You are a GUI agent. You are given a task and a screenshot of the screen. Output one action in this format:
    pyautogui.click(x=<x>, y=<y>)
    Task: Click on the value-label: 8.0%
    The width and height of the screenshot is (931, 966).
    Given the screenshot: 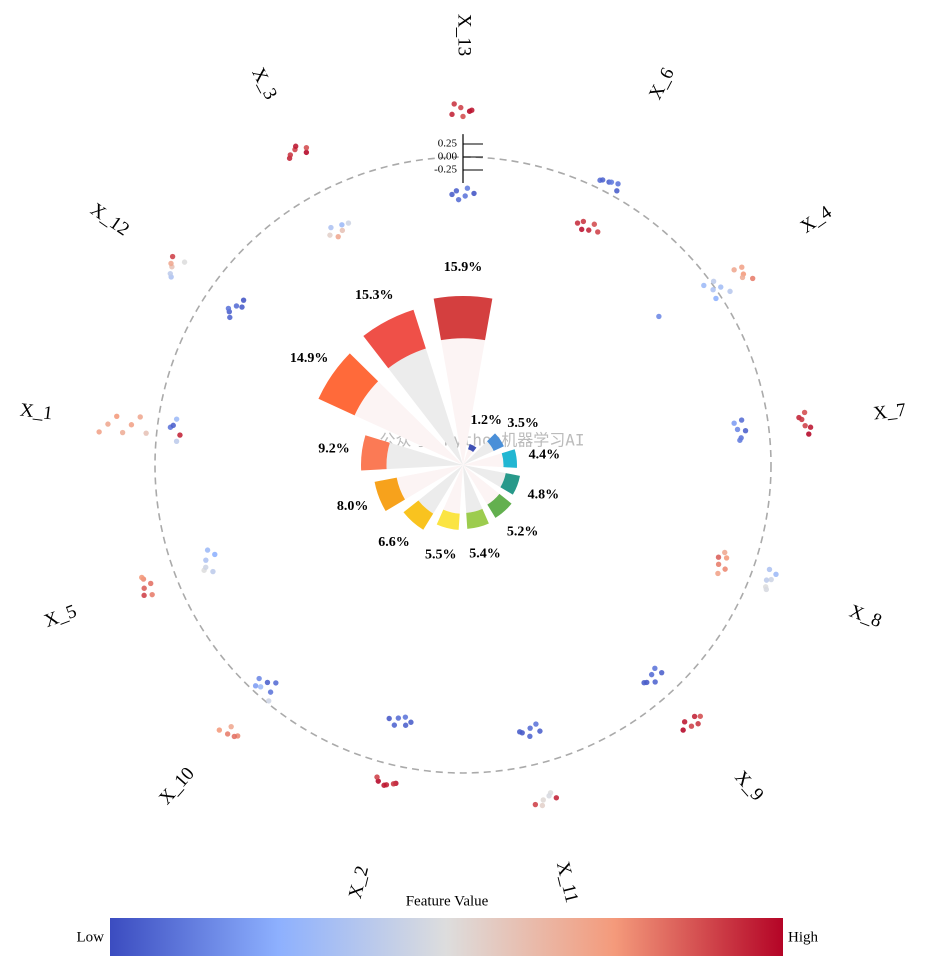 What is the action you would take?
    pyautogui.click(x=353, y=506)
    